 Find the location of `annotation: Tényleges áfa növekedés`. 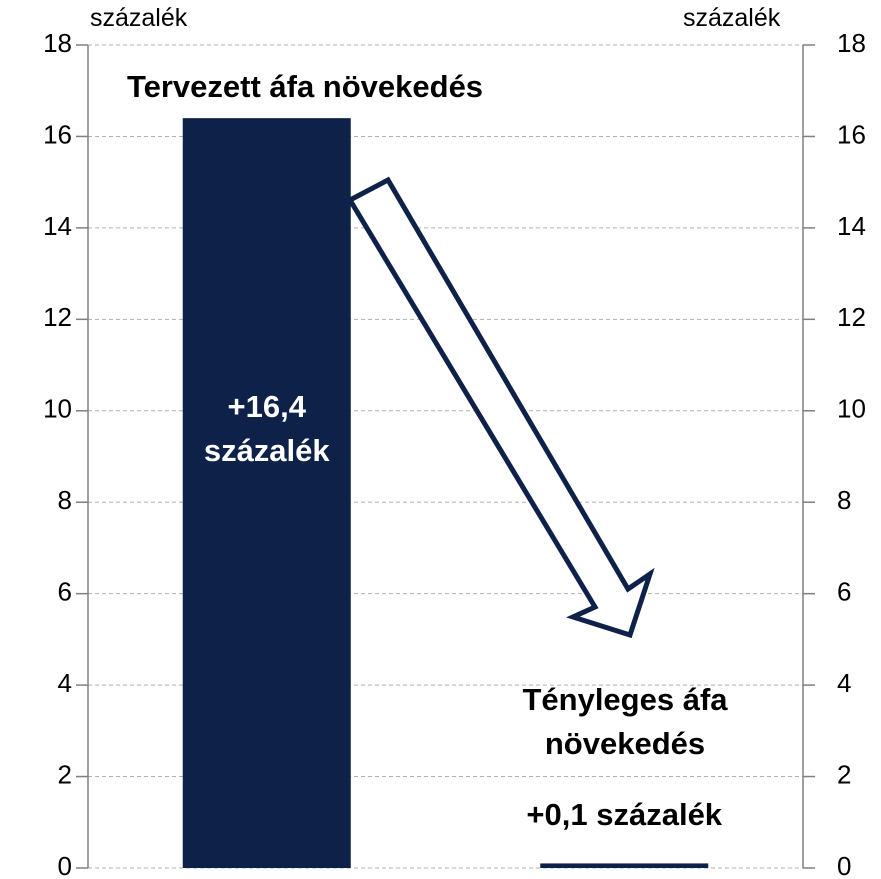

annotation: Tényleges áfa növekedés is located at coordinates (625, 721).